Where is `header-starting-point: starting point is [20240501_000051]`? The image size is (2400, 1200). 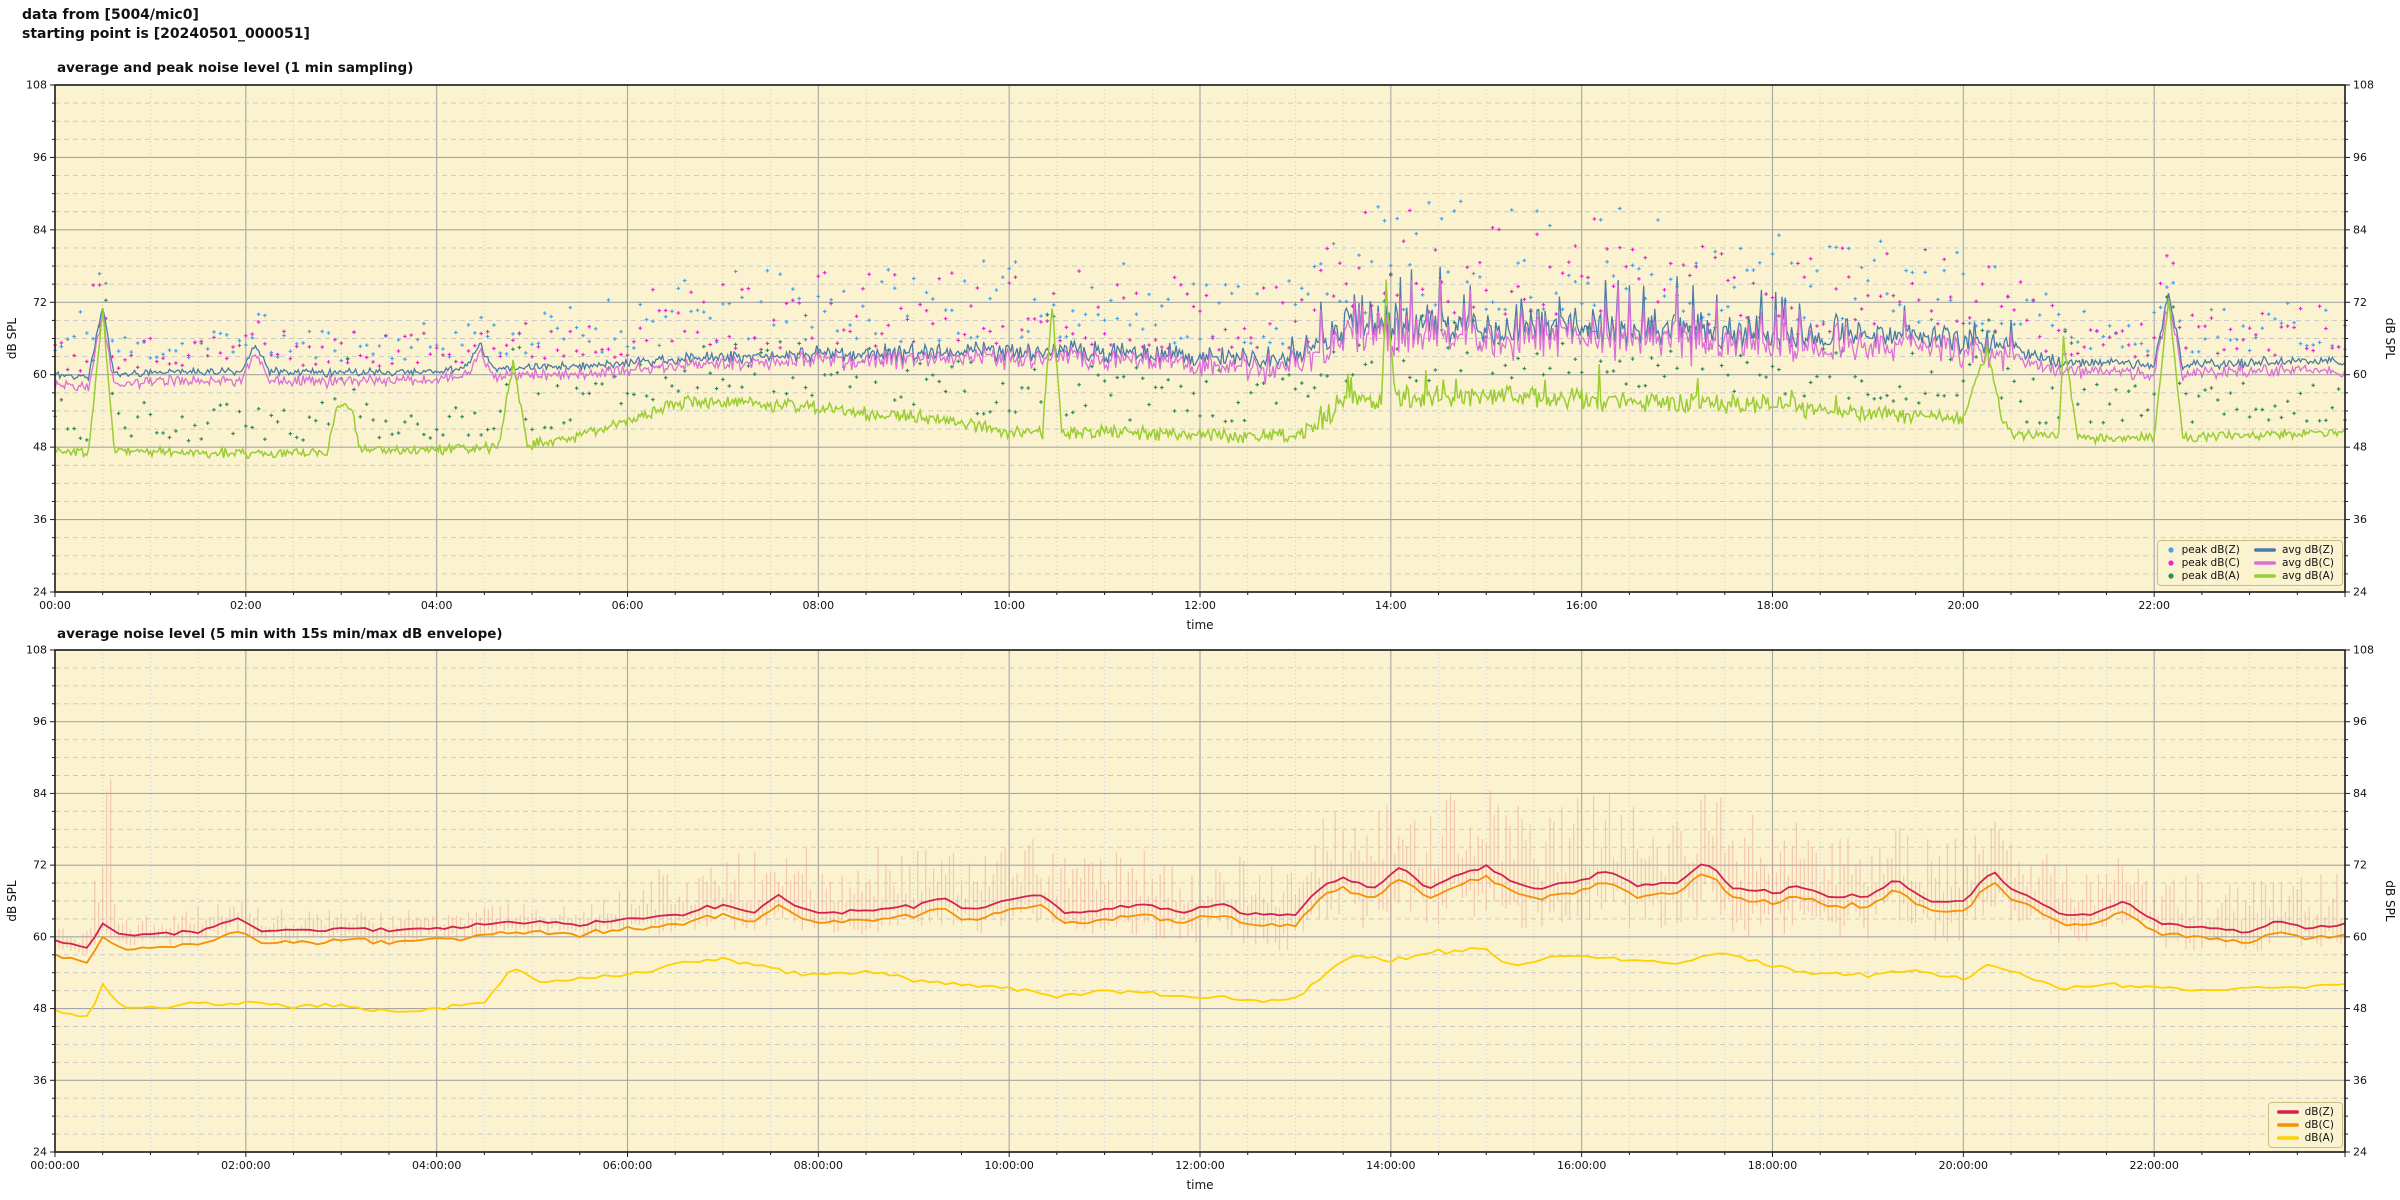
header-starting-point: starting point is [20240501_000051] is located at coordinates (166, 34).